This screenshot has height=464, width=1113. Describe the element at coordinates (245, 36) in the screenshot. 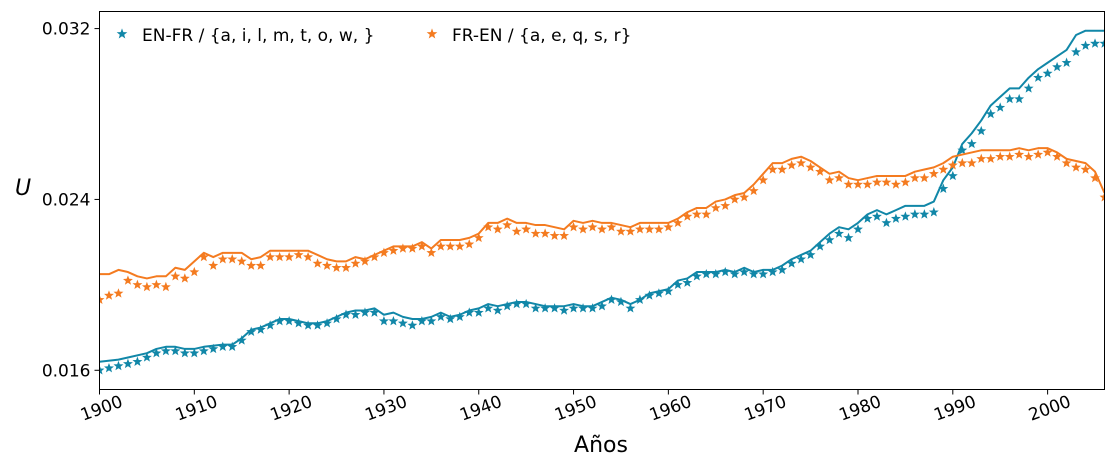

I see `legend-item-1: EN-FR / {a, i, l, m, t, o, w, }` at that location.